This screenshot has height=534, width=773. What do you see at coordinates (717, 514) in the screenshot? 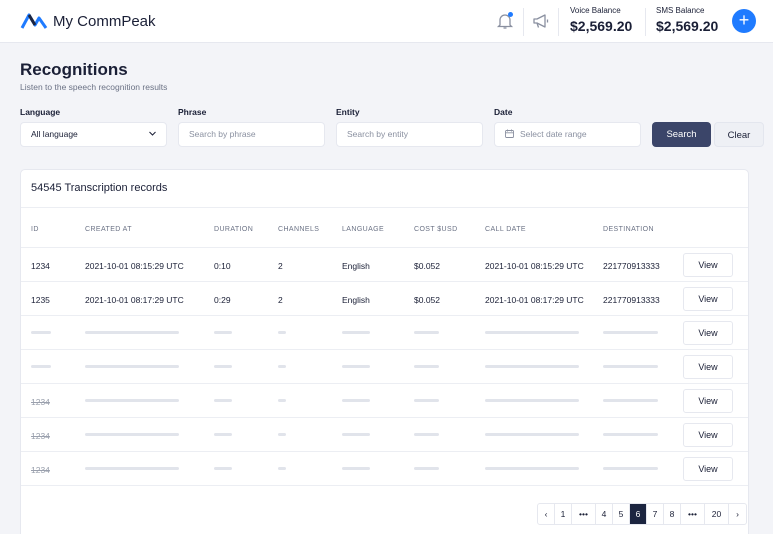
I see `page-button: 20` at bounding box center [717, 514].